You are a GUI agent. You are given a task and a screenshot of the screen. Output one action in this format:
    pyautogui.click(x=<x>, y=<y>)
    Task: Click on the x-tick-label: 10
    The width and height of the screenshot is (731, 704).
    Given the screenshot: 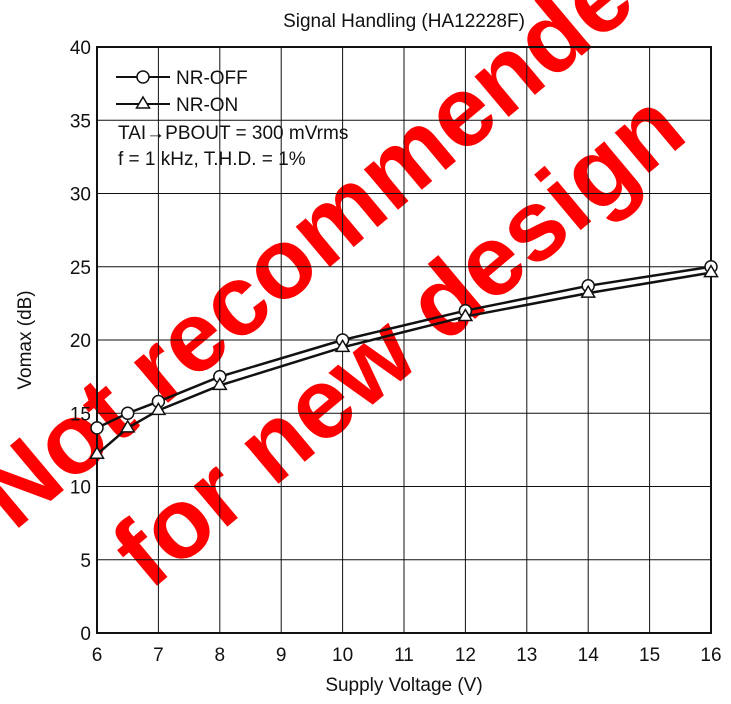 What is the action you would take?
    pyautogui.click(x=342, y=655)
    